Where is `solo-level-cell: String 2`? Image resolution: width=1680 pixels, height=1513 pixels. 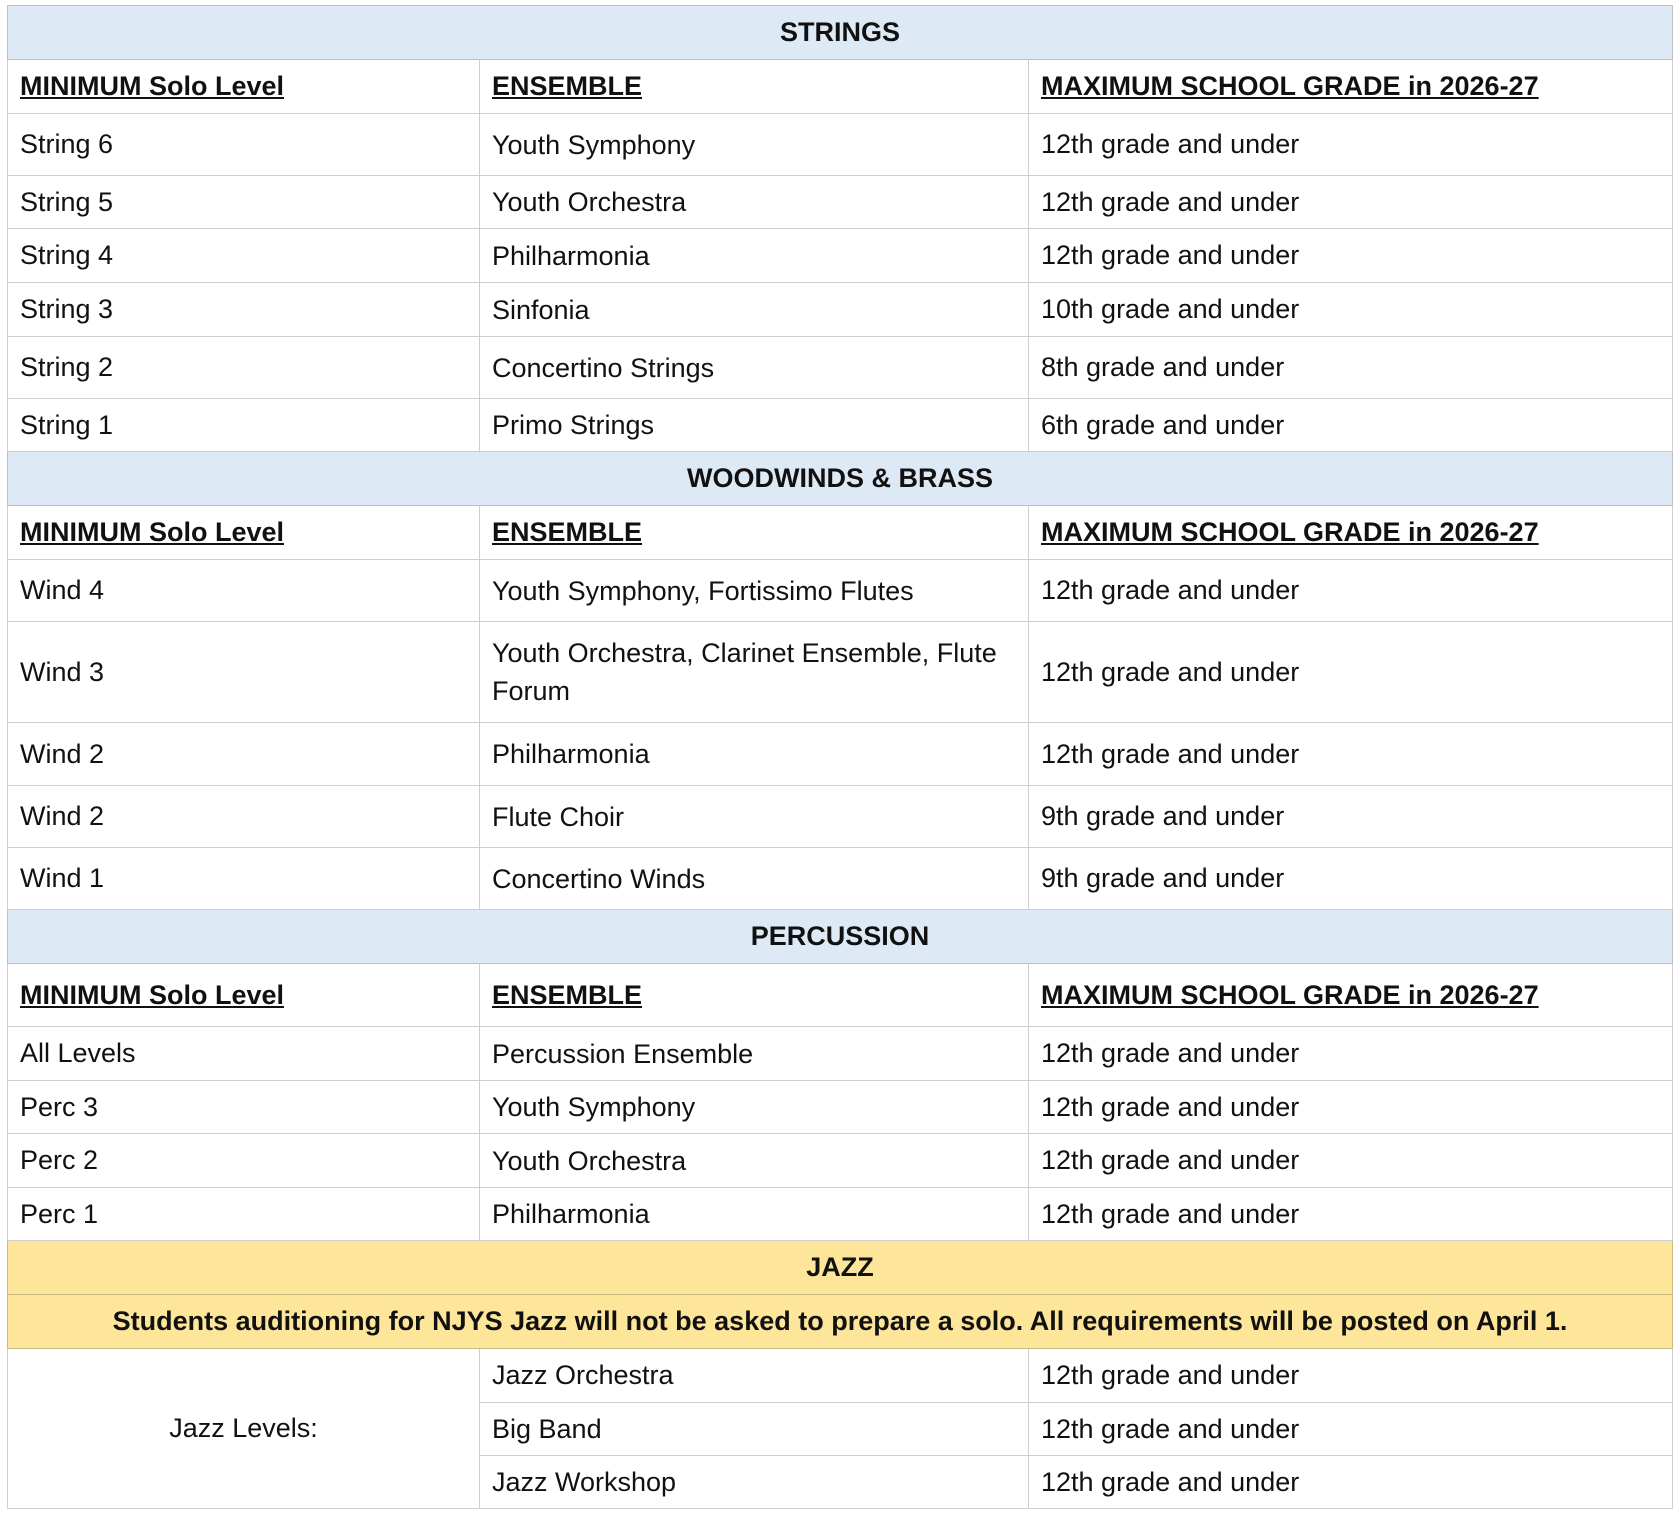 solo-level-cell: String 2 is located at coordinates (243, 367).